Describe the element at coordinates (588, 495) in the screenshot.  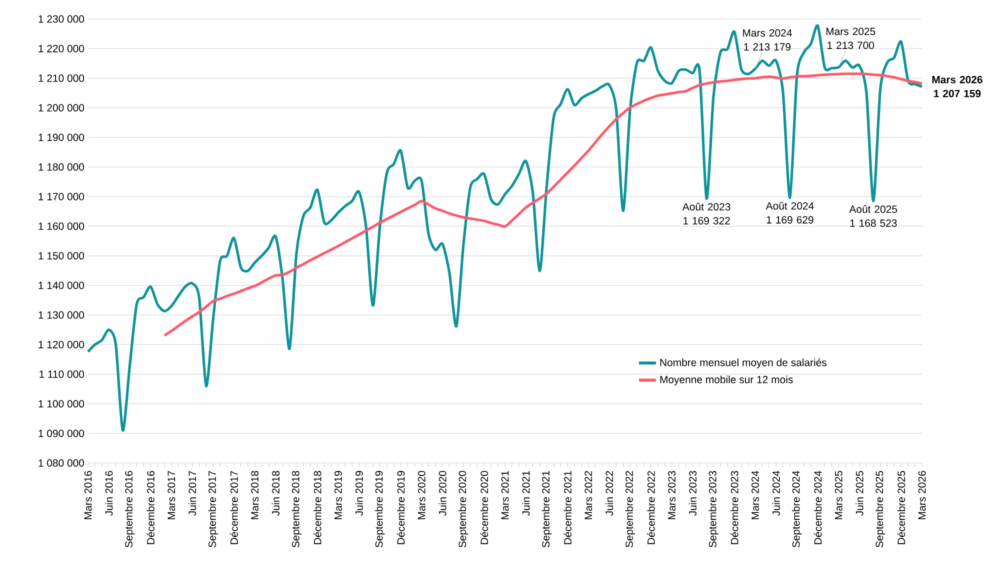
I see `x-tick-label: Mars 2022` at that location.